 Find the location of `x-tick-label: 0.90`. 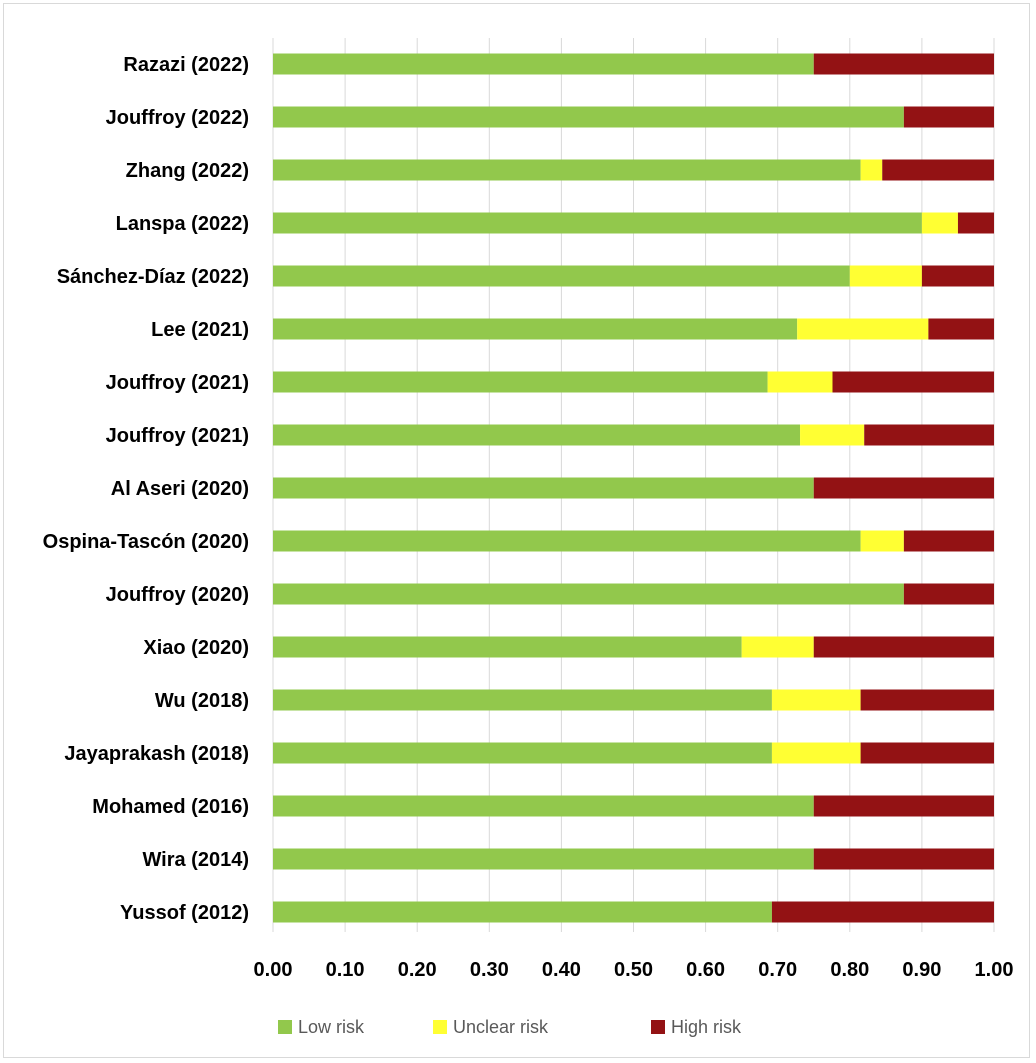

x-tick-label: 0.90 is located at coordinates (921, 970).